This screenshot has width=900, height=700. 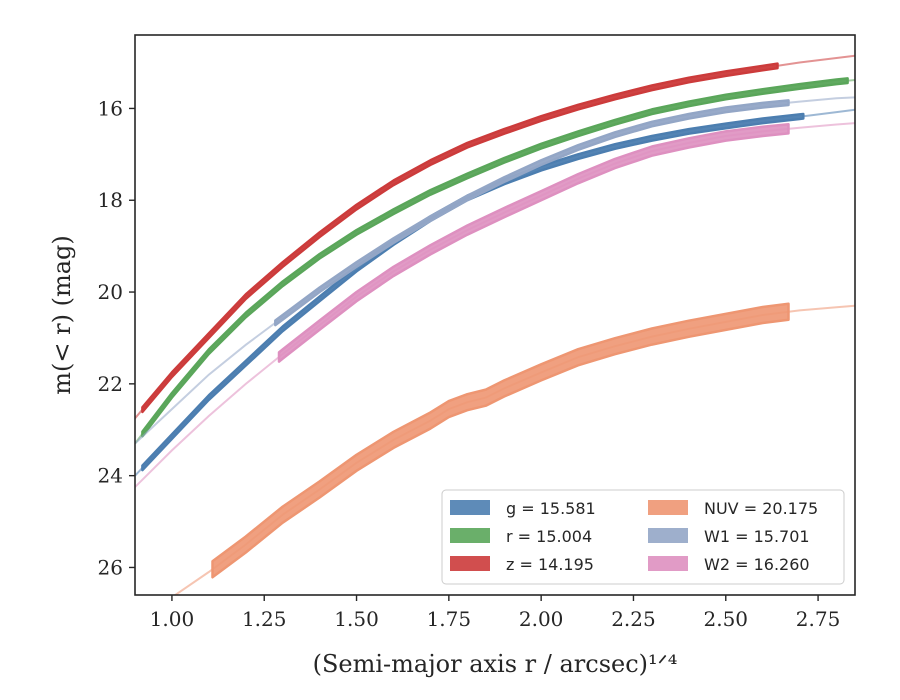 I want to click on x-tick-label: 2.00, so click(x=541, y=619).